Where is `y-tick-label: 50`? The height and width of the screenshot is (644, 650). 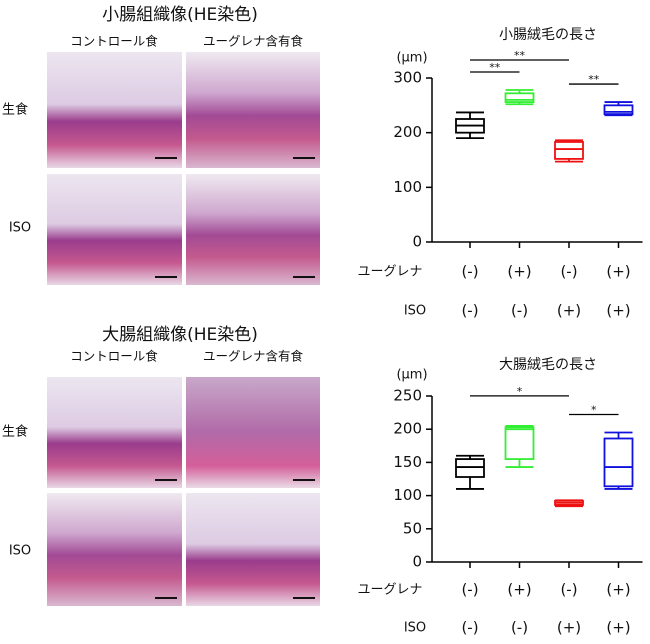 y-tick-label: 50 is located at coordinates (412, 528).